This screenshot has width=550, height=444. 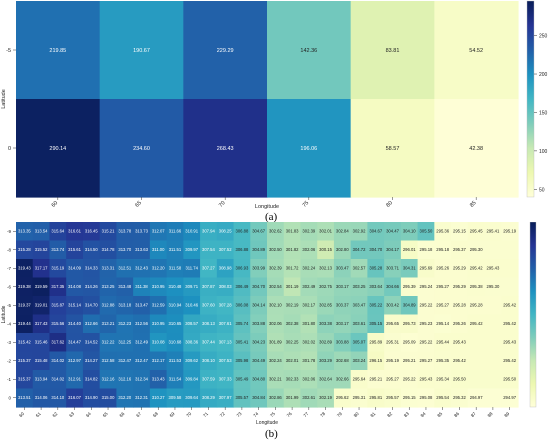 What do you see at coordinates (239, 414) in the screenshot?
I see `x-tick-label: 73` at bounding box center [239, 414].